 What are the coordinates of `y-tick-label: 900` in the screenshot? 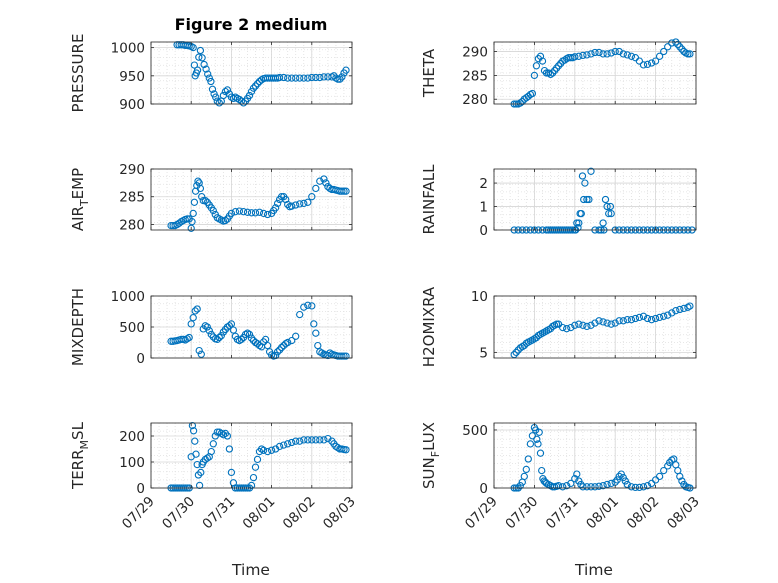 It's located at (132, 105).